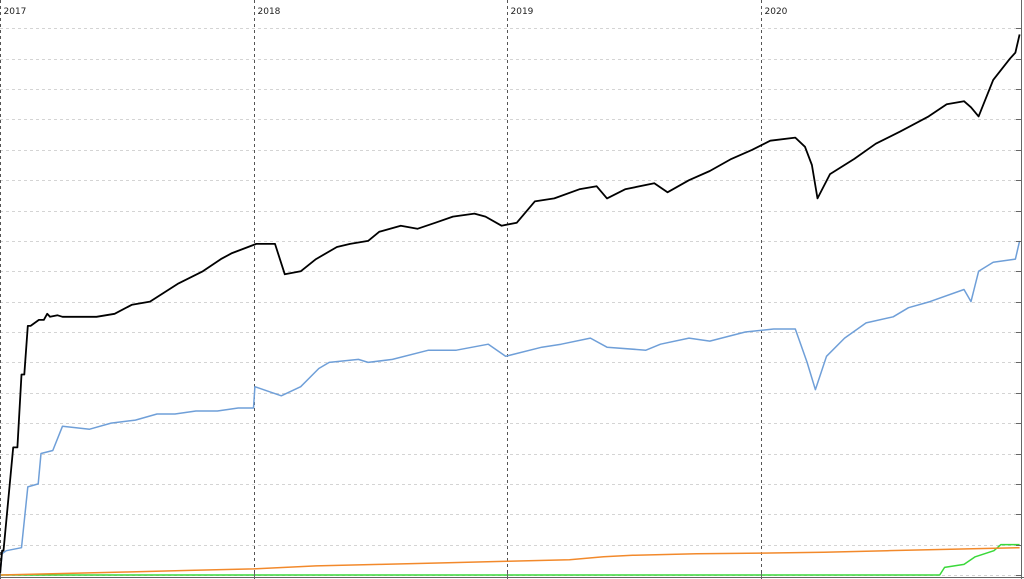 This screenshot has width=1024, height=579. I want to click on x-tick-label: 2017, so click(15, 12).